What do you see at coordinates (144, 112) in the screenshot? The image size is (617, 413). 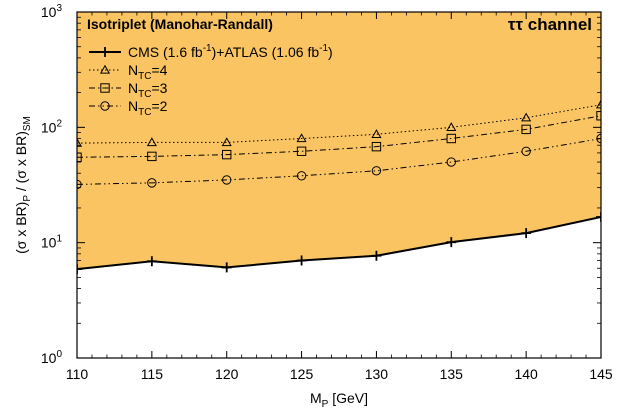 I see `legend-ntc2-sub: TC` at bounding box center [144, 112].